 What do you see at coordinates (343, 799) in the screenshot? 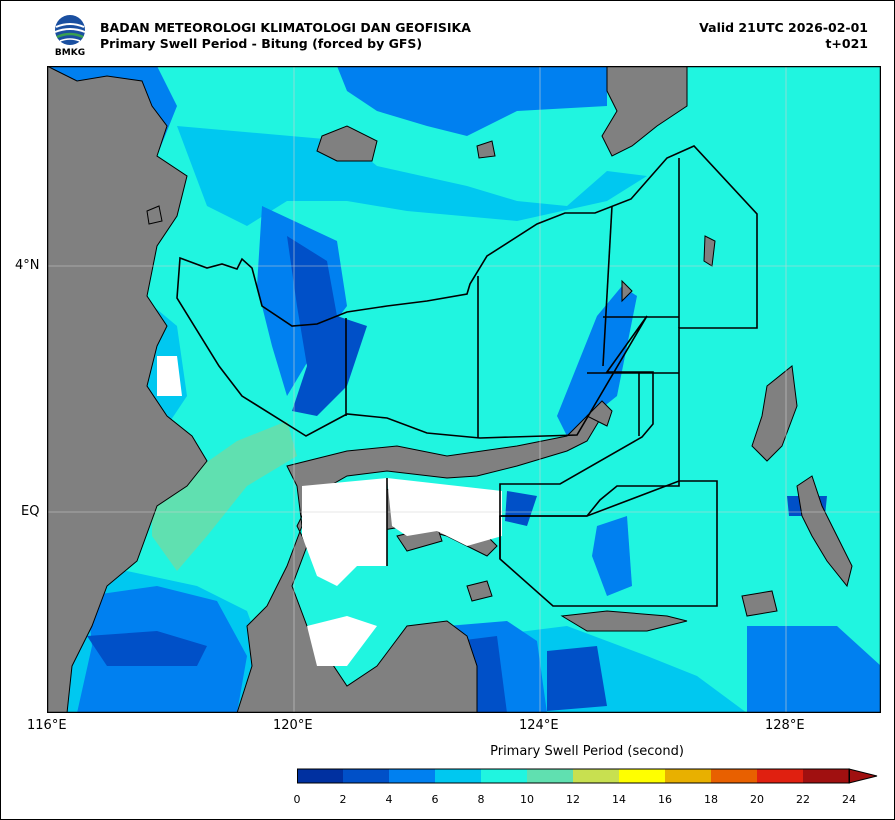
I see `colorbar-tick-label: 2` at bounding box center [343, 799].